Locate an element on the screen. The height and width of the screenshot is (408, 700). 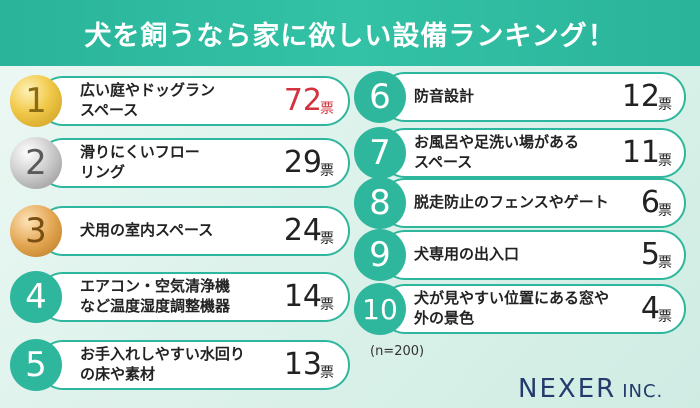
item-label-line-1: 防音設計 is located at coordinates (444, 96).